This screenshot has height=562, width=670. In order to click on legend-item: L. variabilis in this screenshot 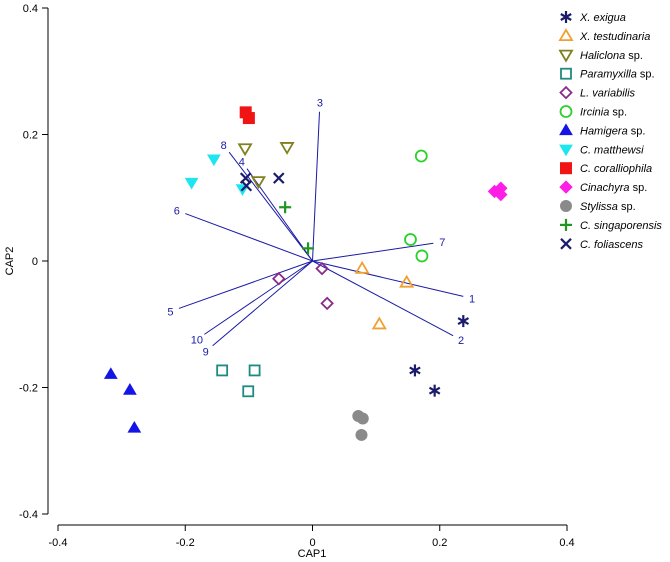, I will do `click(597, 92)`.